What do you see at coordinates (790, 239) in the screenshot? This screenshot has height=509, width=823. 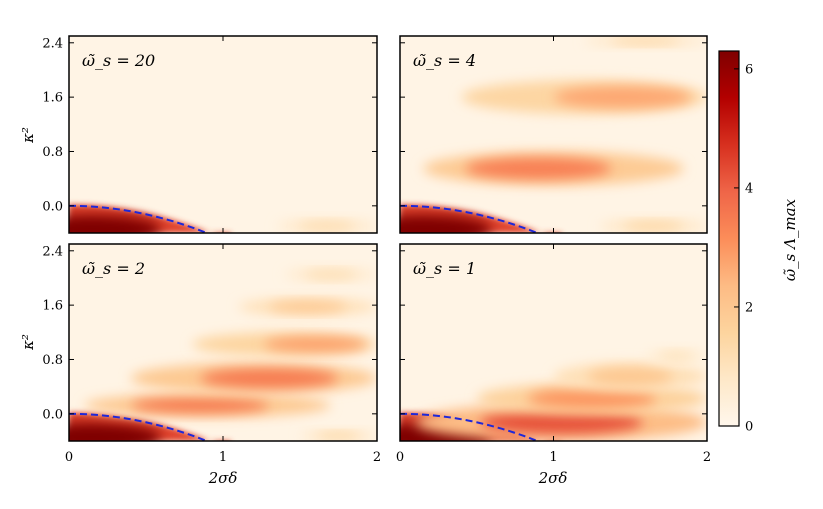 I see `colorbar-title: ω̃_s Λ_max` at bounding box center [790, 239].